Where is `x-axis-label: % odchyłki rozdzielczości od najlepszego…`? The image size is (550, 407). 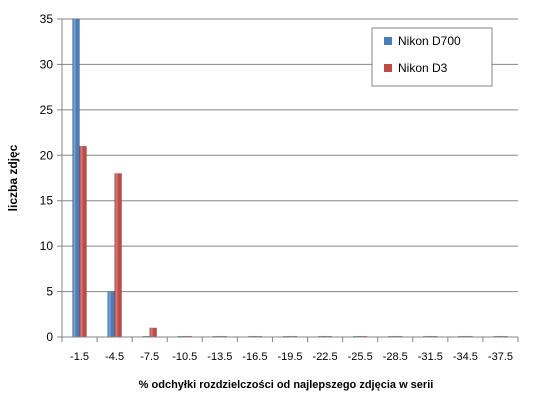 x-axis-label: % odchyłki rozdzielczości od najlepszego… is located at coordinates (286, 385).